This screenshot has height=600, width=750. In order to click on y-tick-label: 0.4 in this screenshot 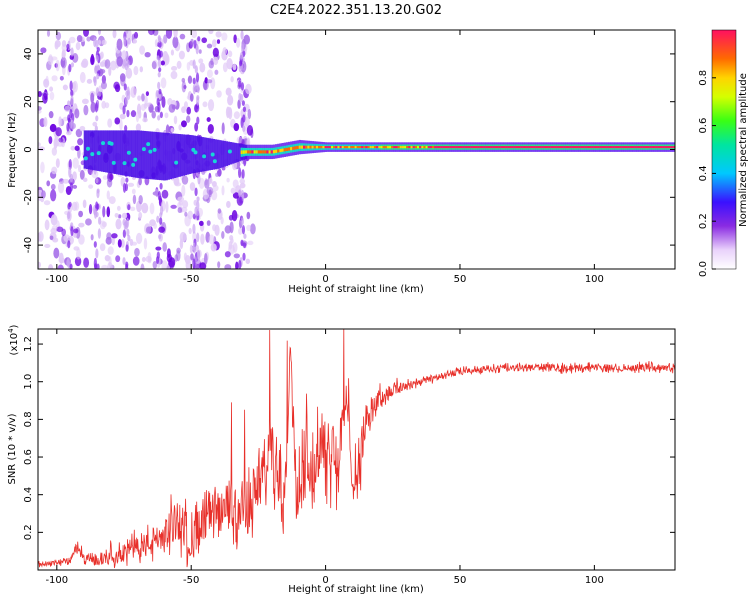, I will do `click(28, 495)`.